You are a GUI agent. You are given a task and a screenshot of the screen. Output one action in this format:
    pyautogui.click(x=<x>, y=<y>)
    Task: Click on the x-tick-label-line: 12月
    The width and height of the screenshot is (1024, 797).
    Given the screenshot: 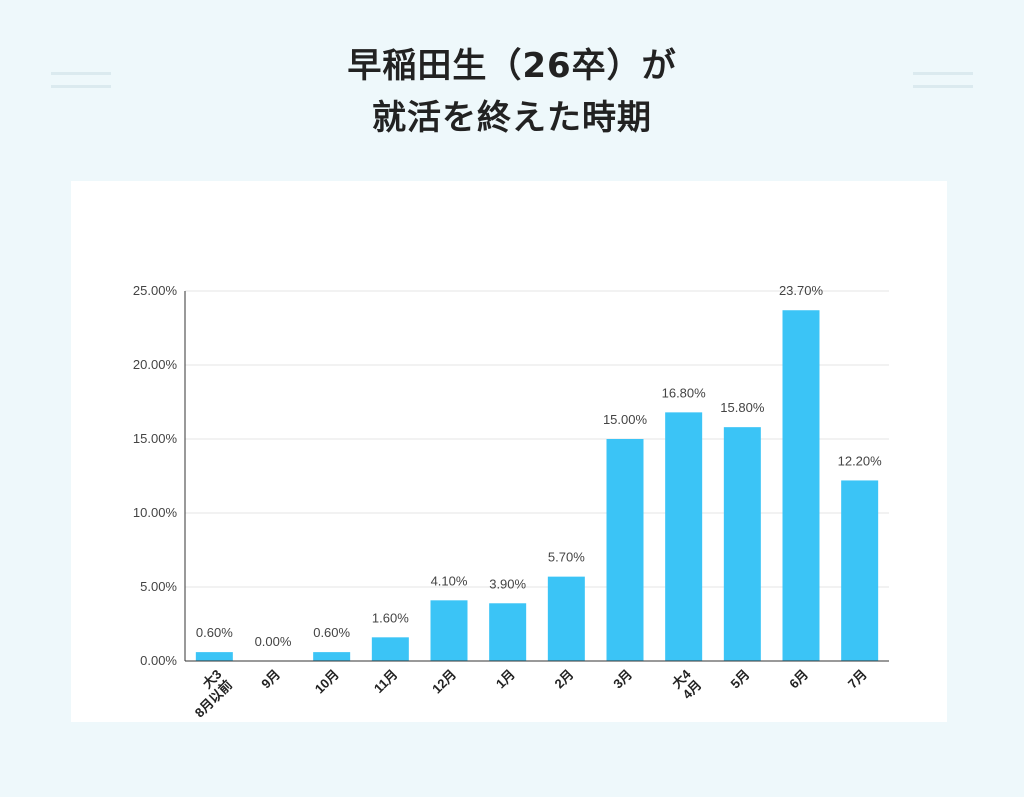 What is the action you would take?
    pyautogui.click(x=444, y=682)
    